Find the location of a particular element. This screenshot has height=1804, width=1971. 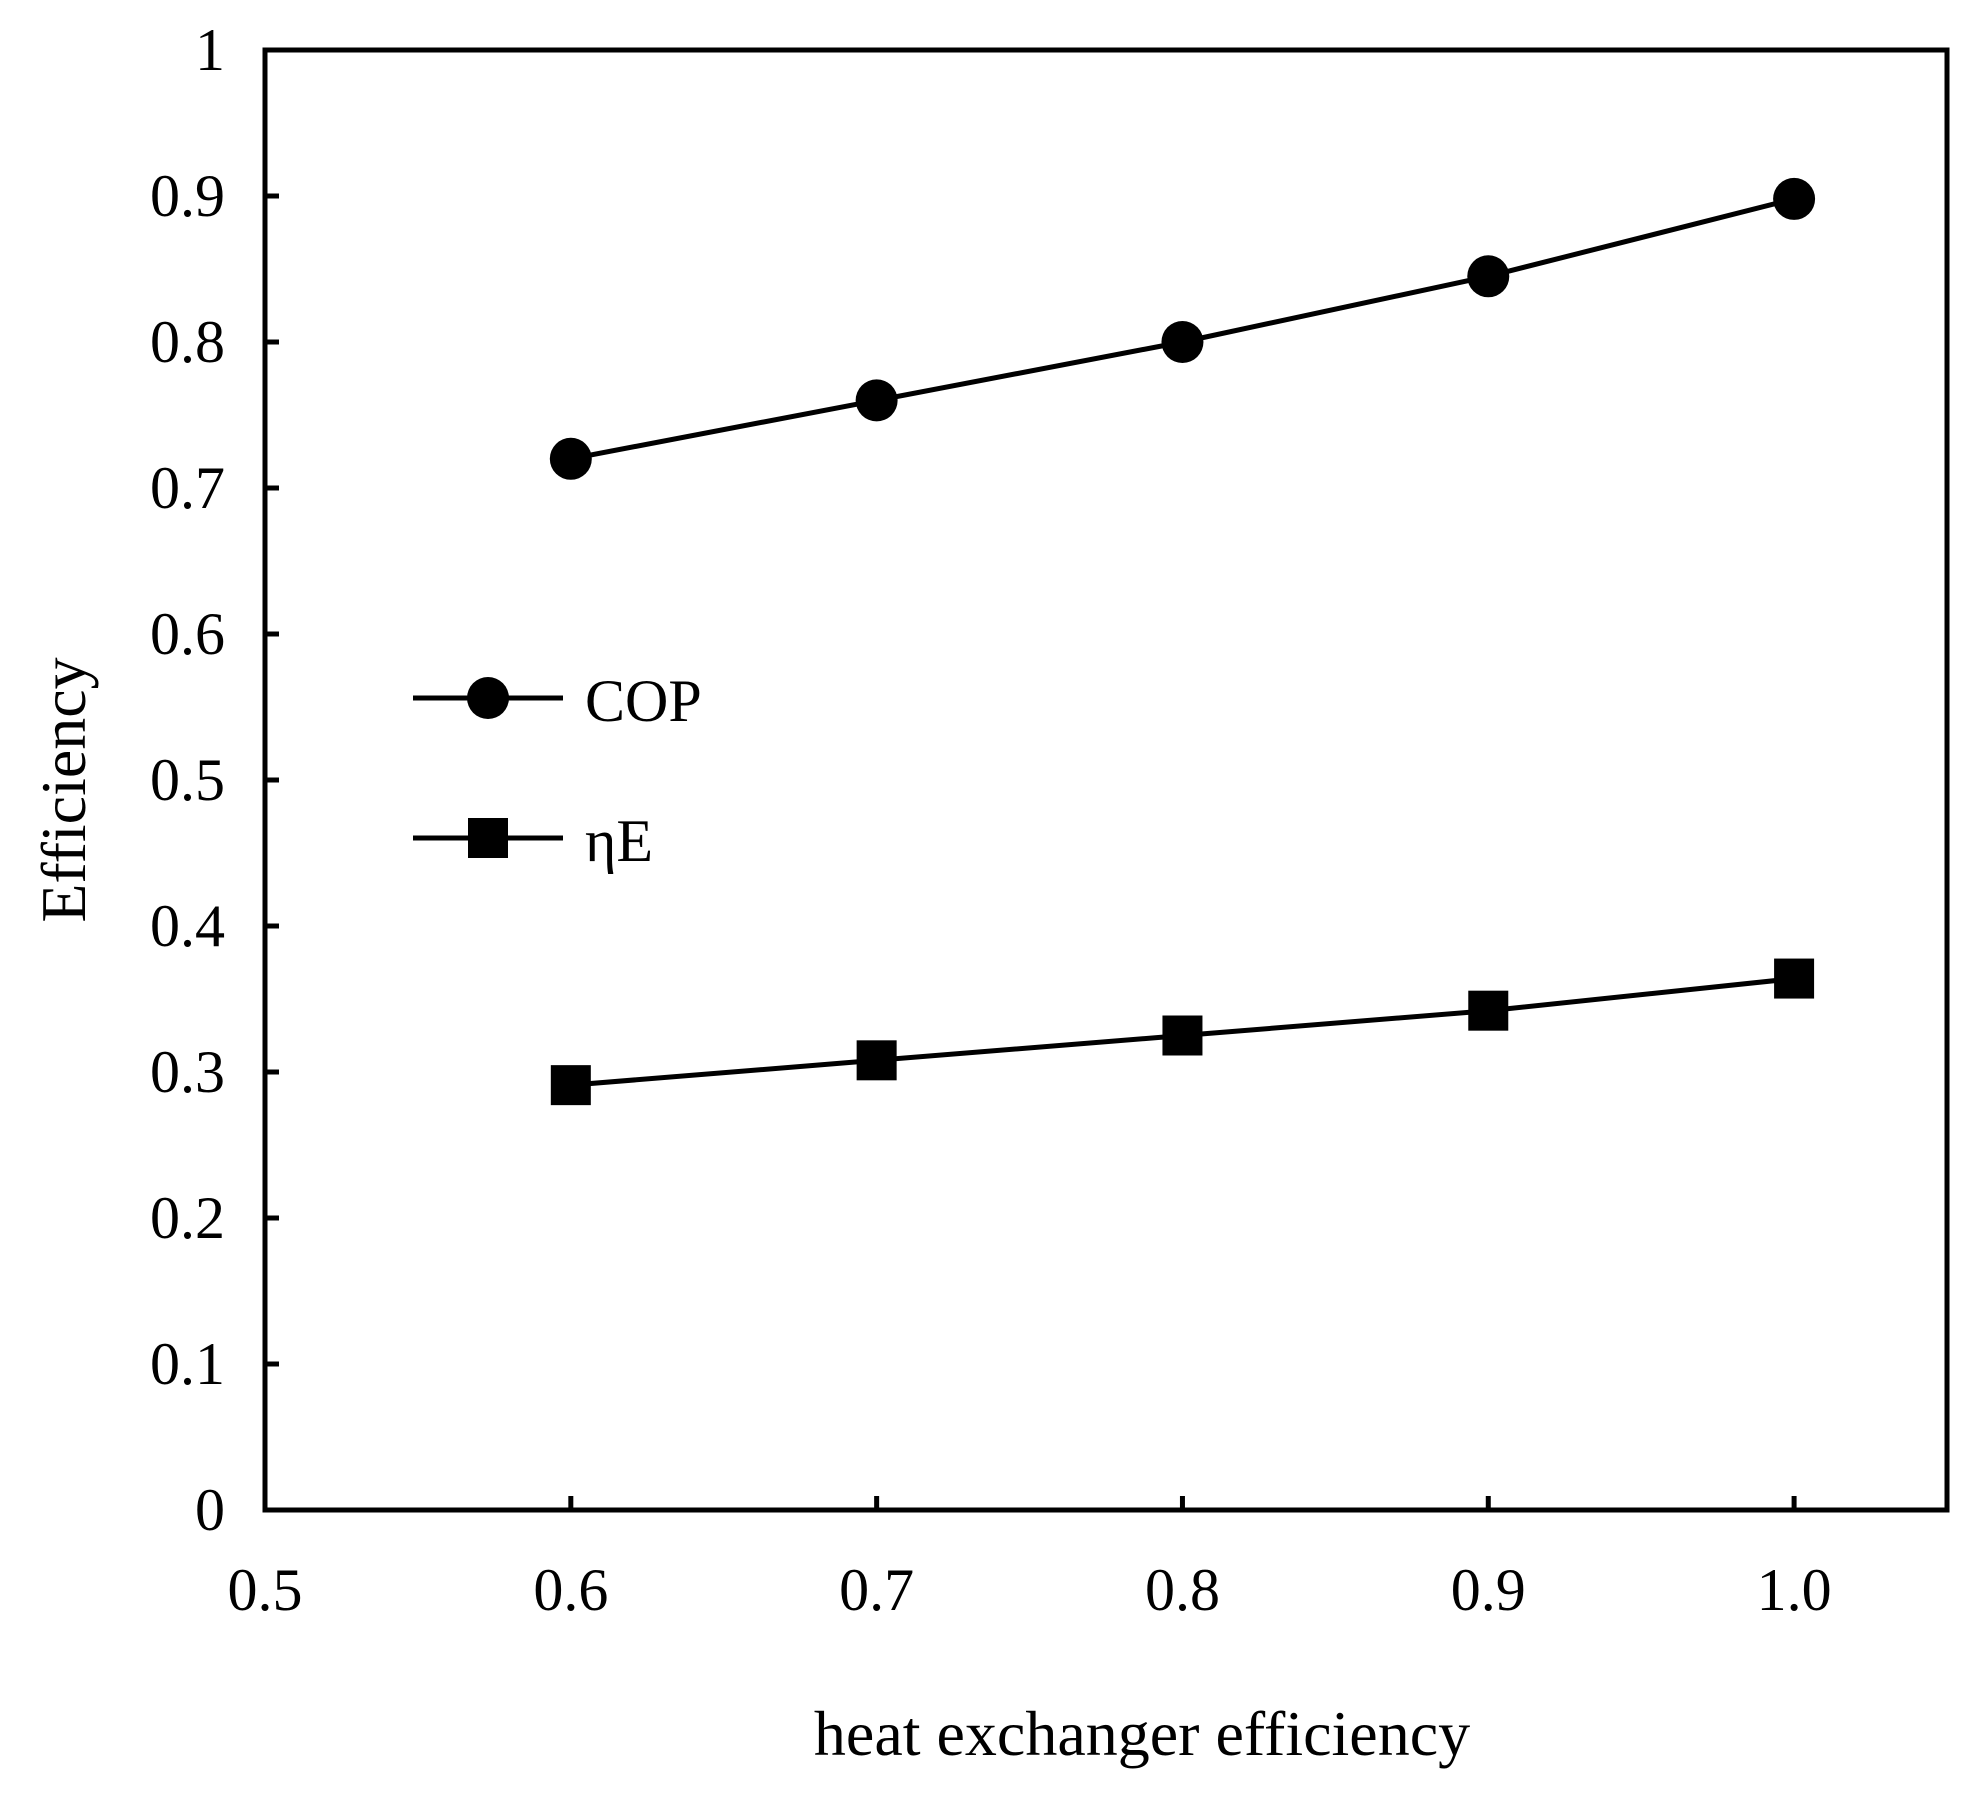

x-tick-label: 0.6 is located at coordinates (570, 1590).